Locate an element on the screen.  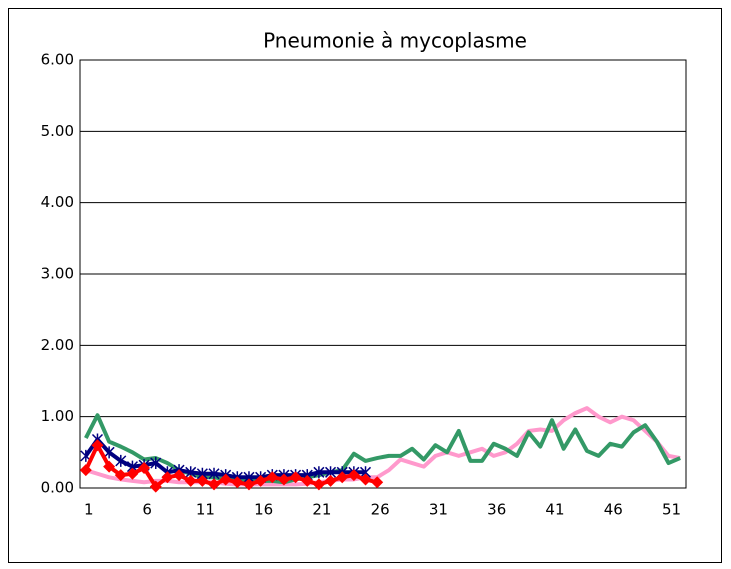
chart-title: Pneumonie à mycoplasme is located at coordinates (395, 41).